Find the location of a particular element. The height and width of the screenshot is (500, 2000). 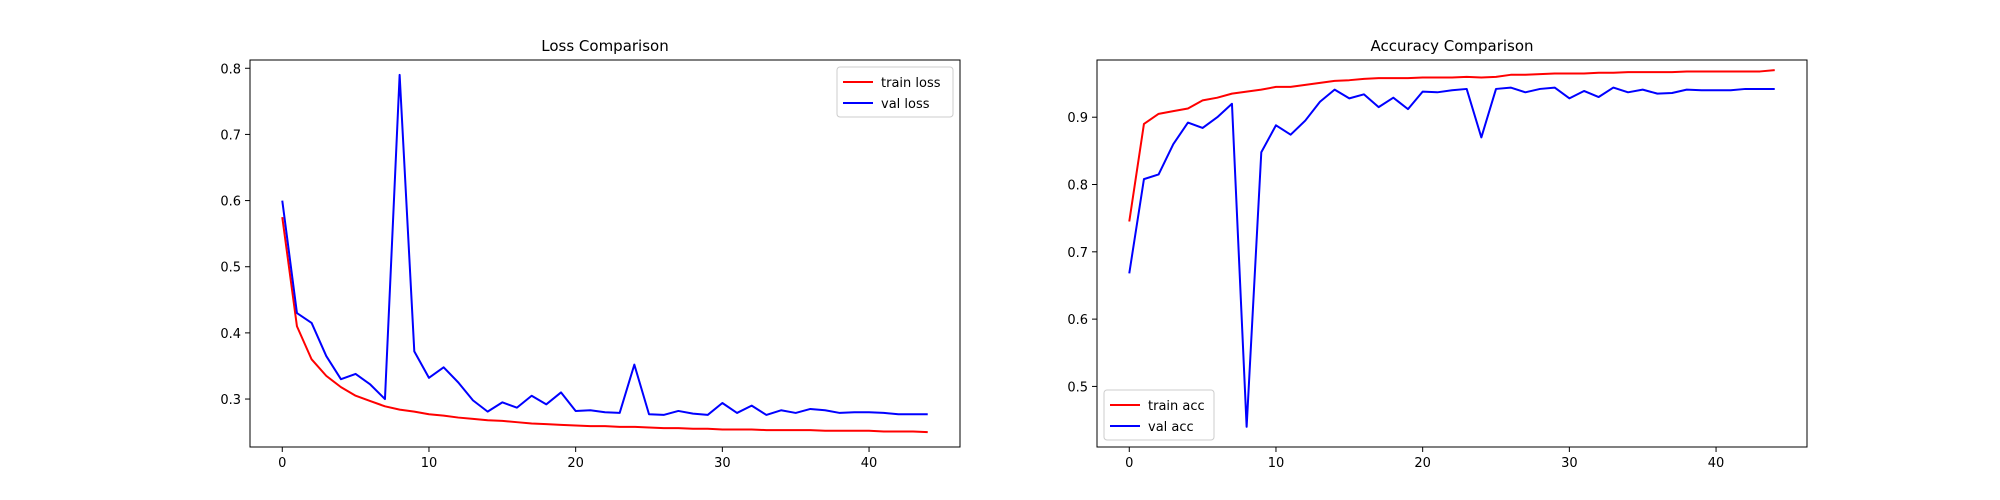

legend: train loss val loss is located at coordinates (895, 92).